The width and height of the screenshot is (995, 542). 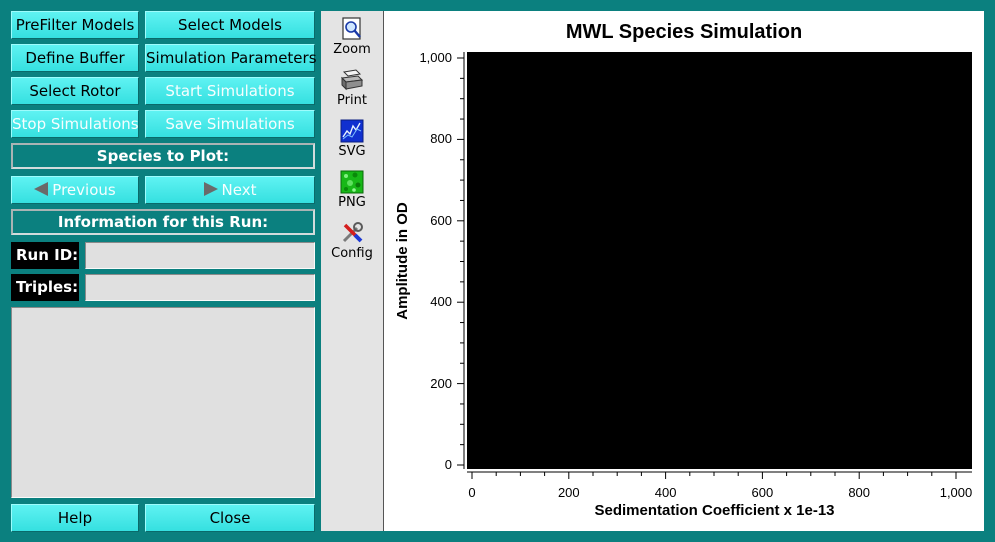 What do you see at coordinates (352, 182) in the screenshot?
I see `png-export-icon` at bounding box center [352, 182].